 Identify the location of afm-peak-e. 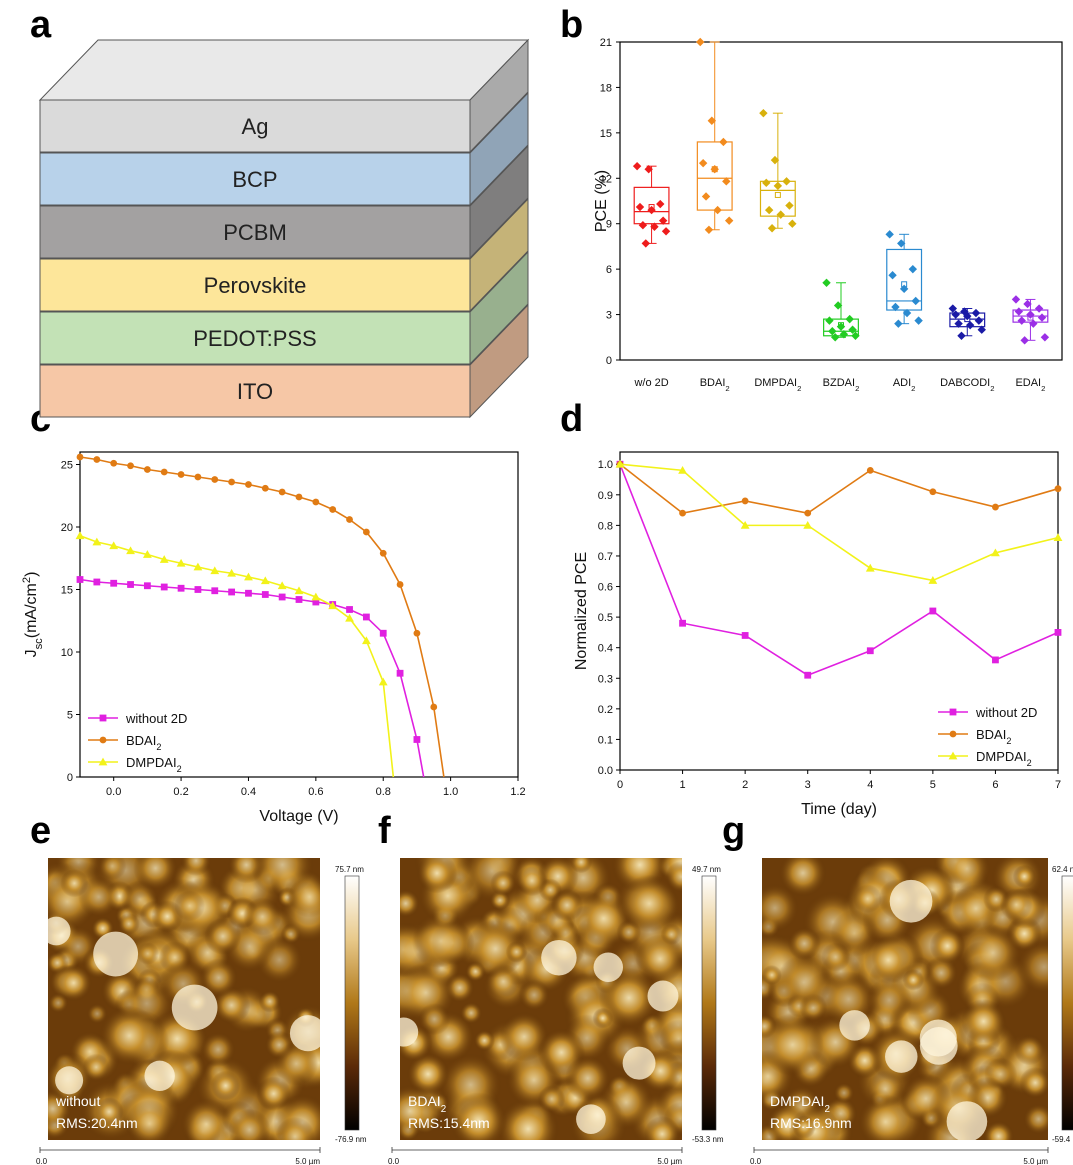
(304, 1033).